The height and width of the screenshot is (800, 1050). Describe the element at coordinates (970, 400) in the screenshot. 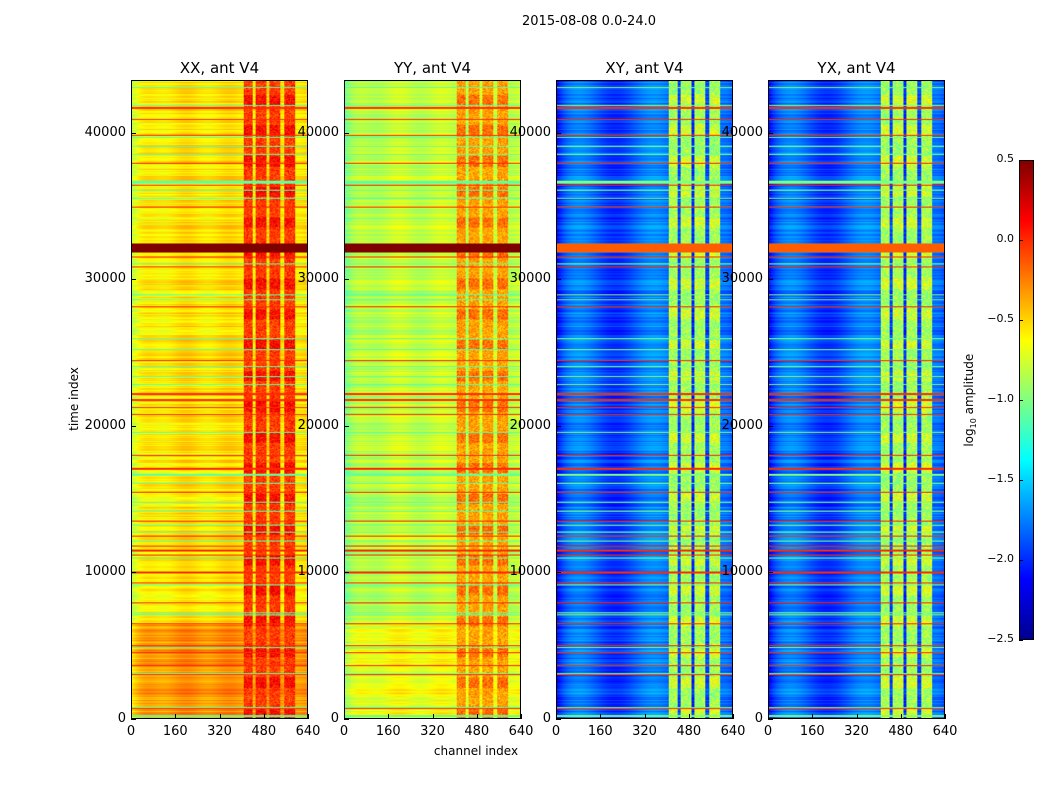

I see `colorbar-label: log10 amplitude` at that location.